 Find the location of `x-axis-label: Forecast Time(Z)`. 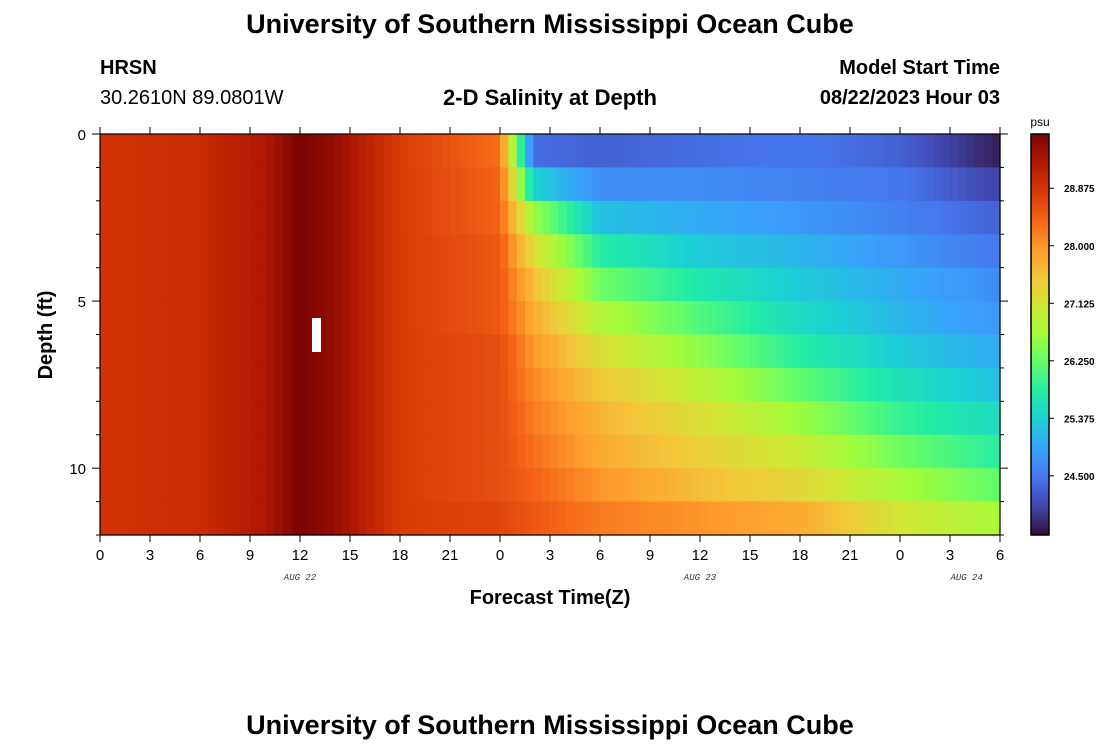

x-axis-label: Forecast Time(Z) is located at coordinates (550, 598).